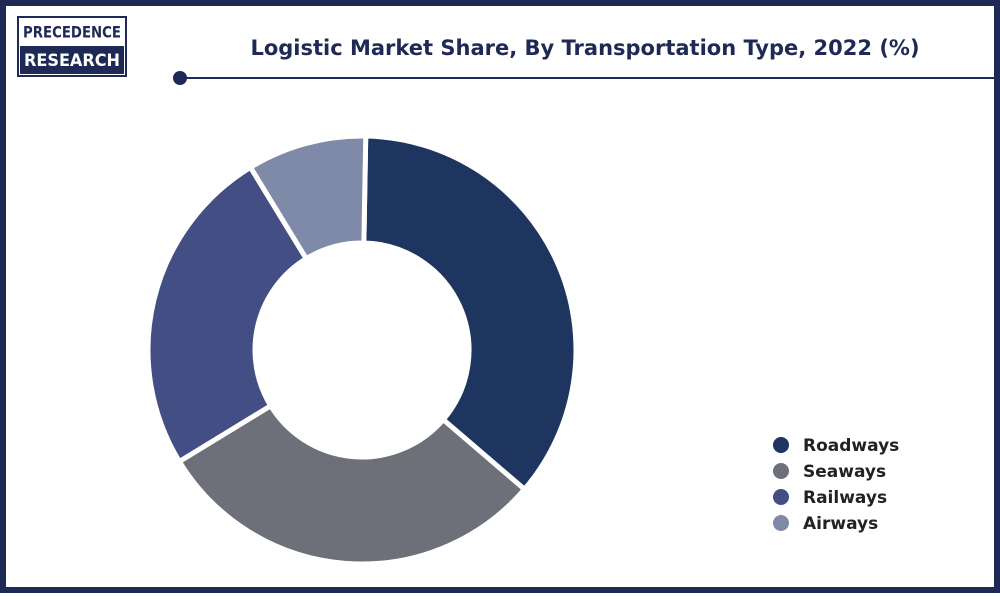 The image size is (1000, 597). I want to click on logo-band, so click(72, 60).